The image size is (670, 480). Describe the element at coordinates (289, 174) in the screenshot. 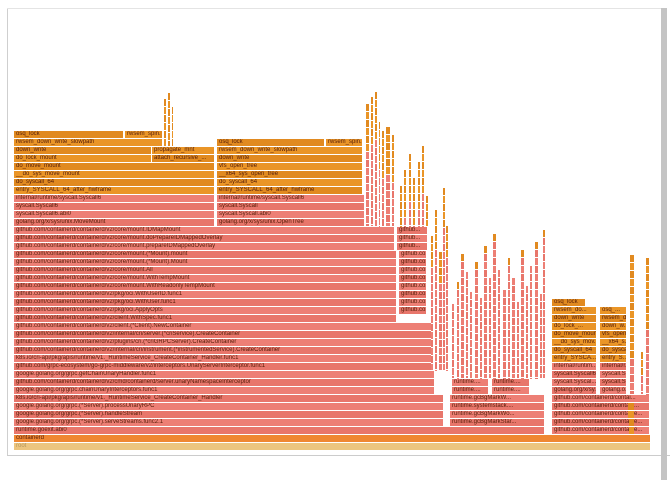

I see `flame-frame: __x64_sys_open_tree` at that location.